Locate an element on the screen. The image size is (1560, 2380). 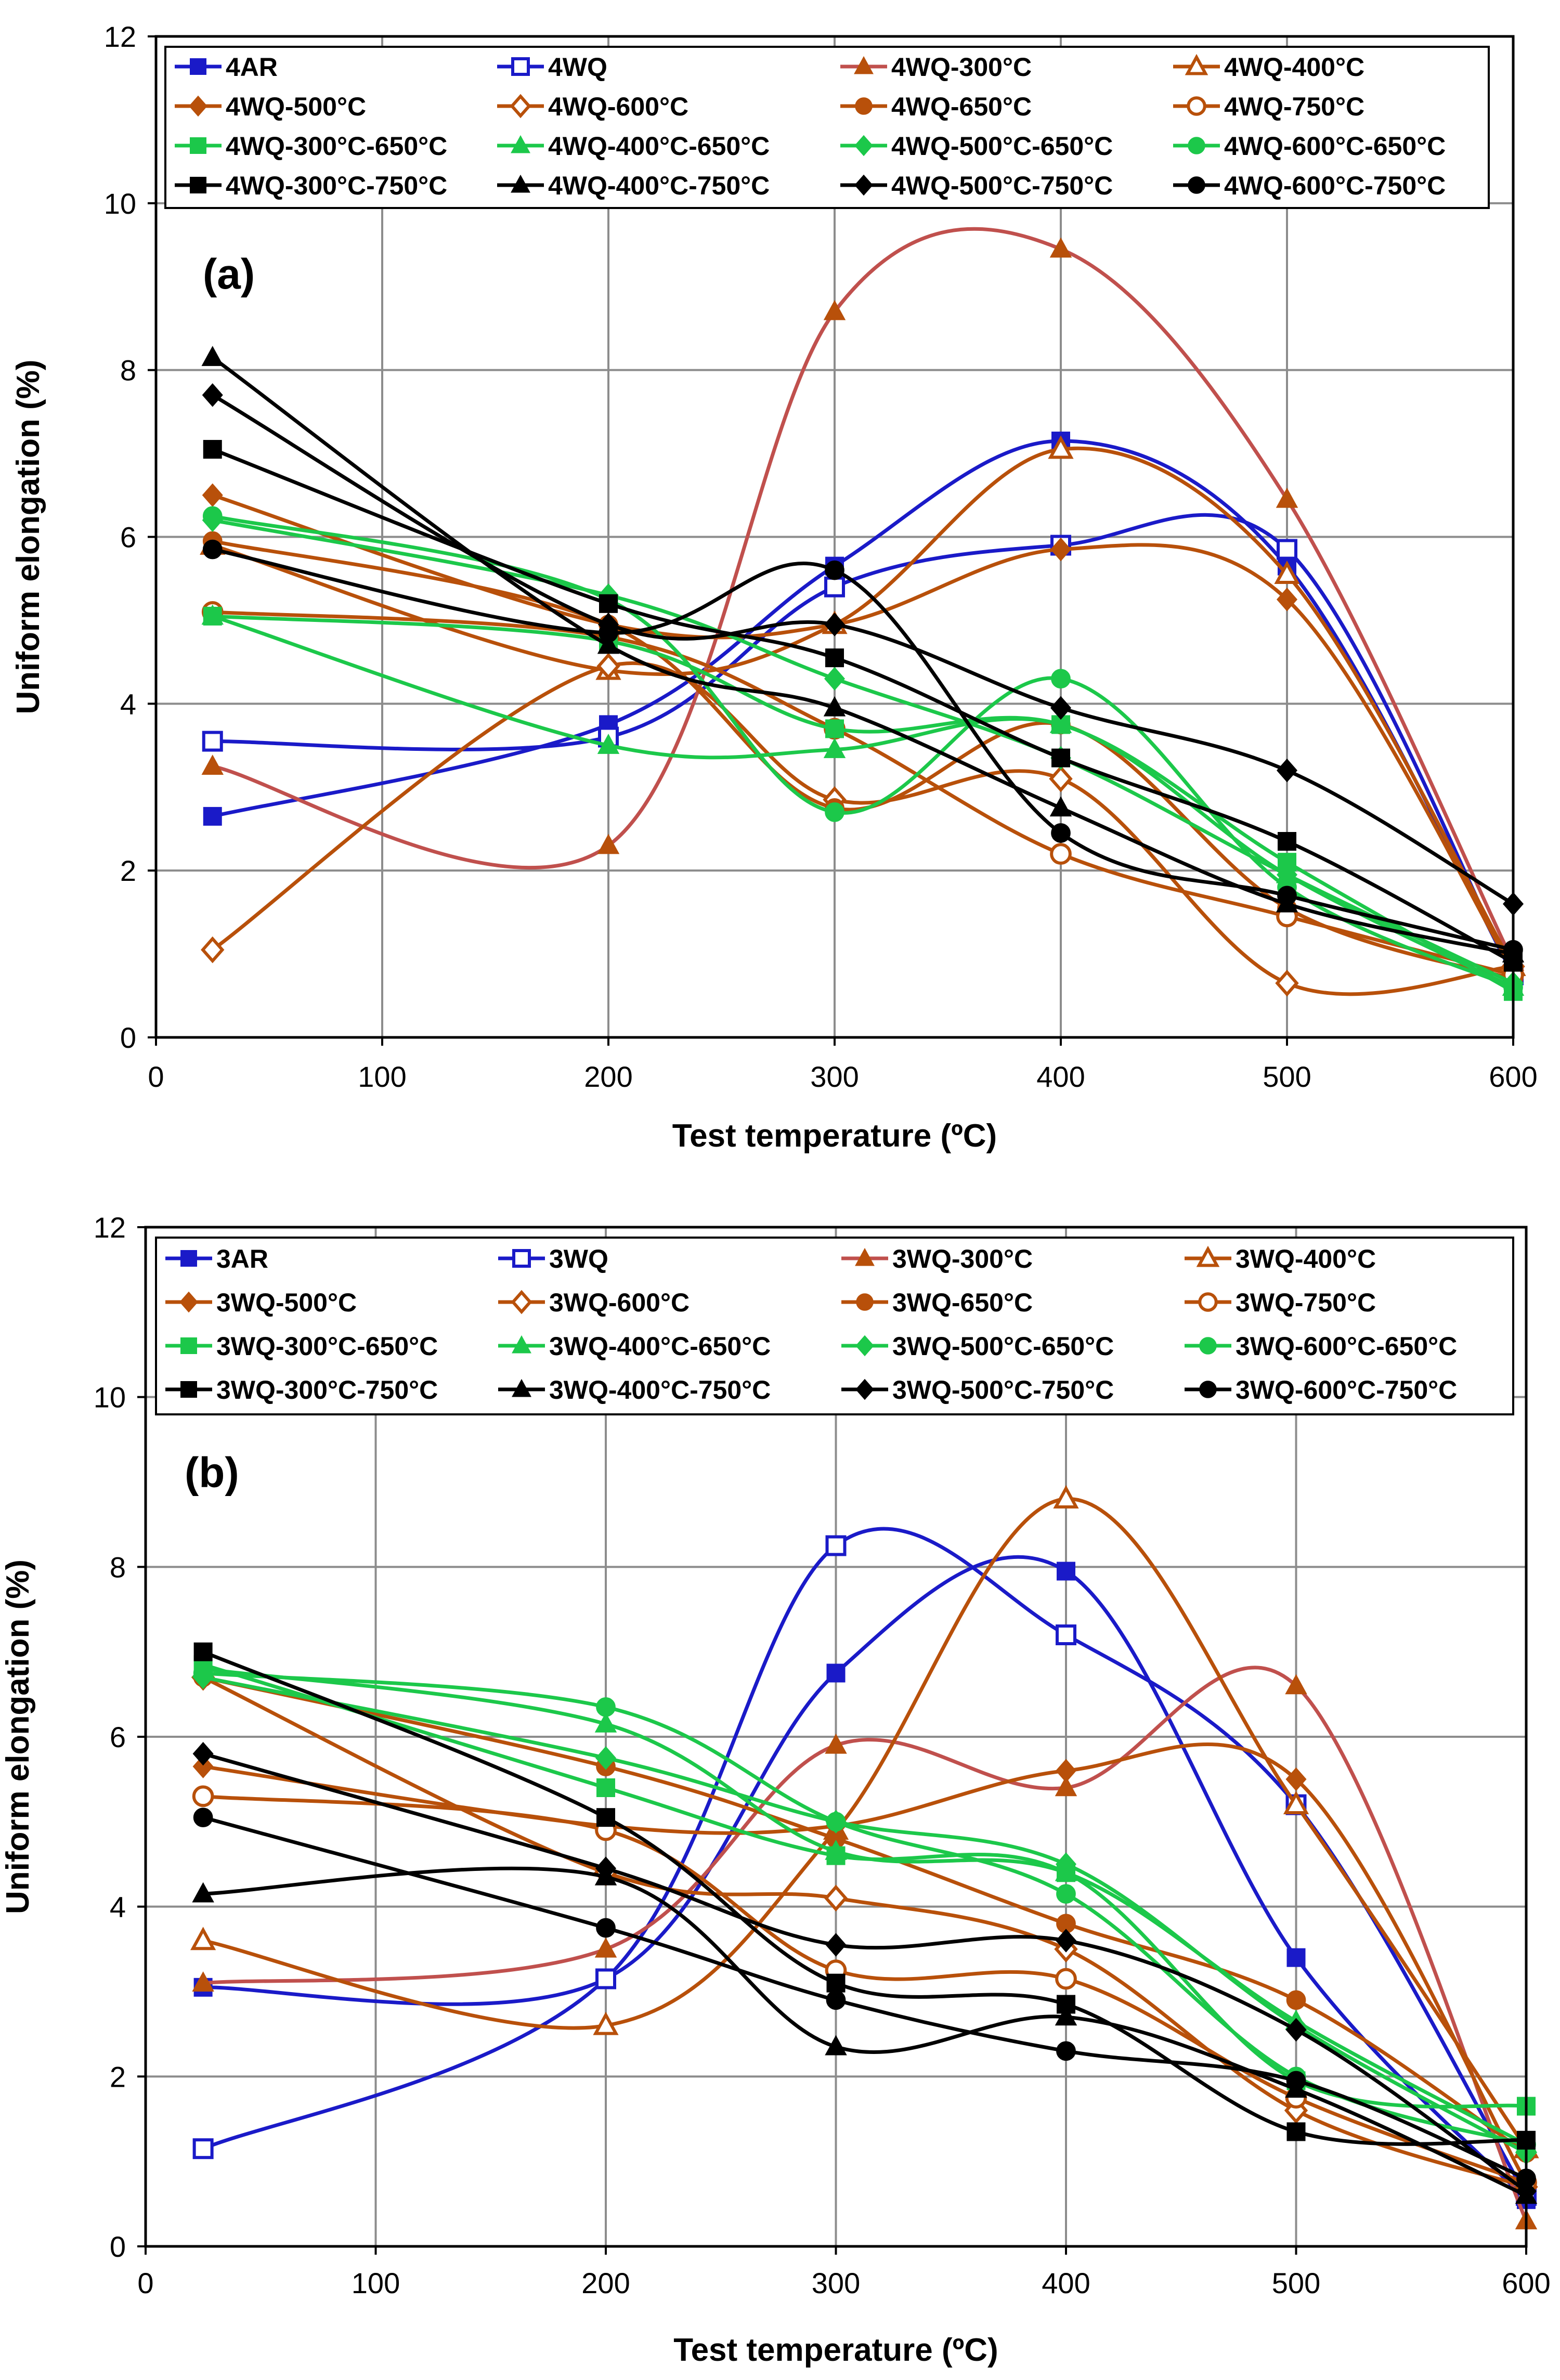
legend-entry-4wq-600c: 4WQ-600°C is located at coordinates (592, 106).